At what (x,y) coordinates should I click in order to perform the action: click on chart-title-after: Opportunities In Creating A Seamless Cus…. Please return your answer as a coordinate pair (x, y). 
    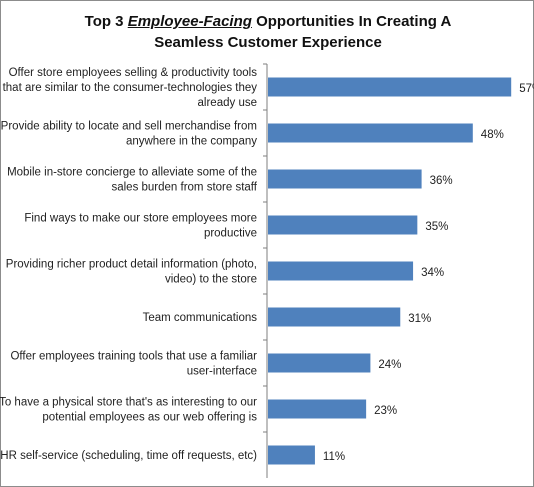
    Looking at the image, I should click on (303, 32).